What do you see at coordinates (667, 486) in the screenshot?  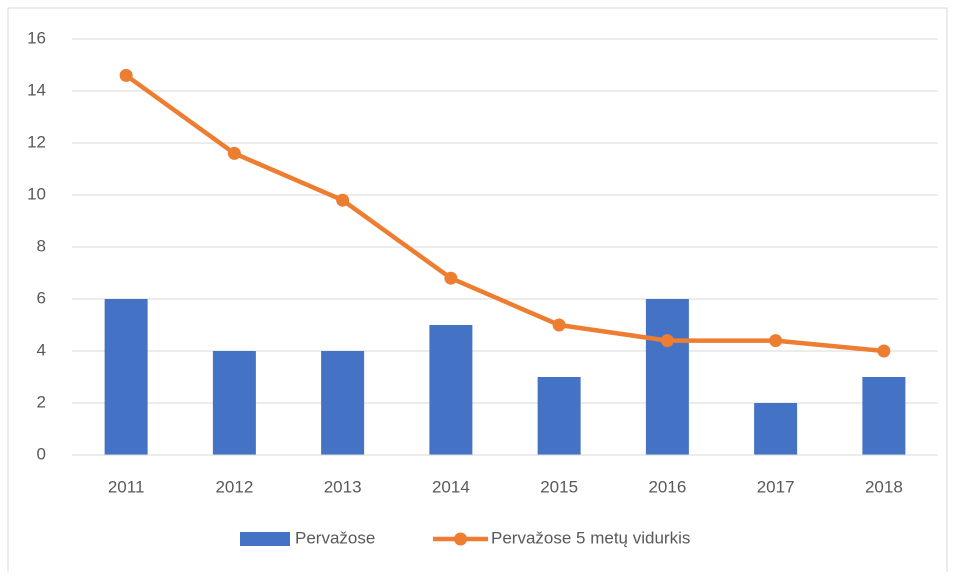 I see `x-tick-label: 2016` at bounding box center [667, 486].